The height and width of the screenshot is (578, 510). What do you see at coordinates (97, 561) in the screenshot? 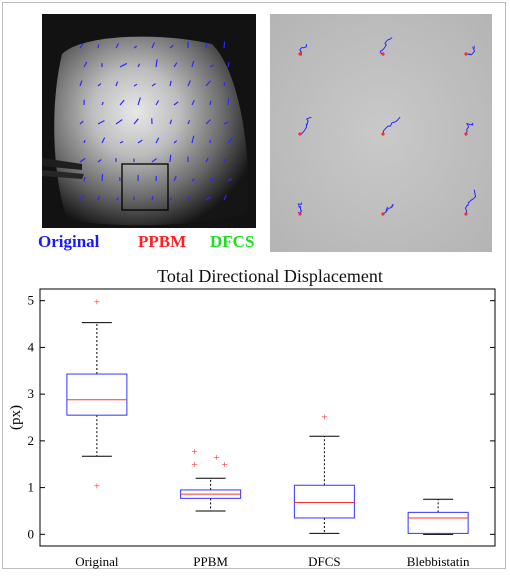
I see `x-tick-label: Original` at bounding box center [97, 561].